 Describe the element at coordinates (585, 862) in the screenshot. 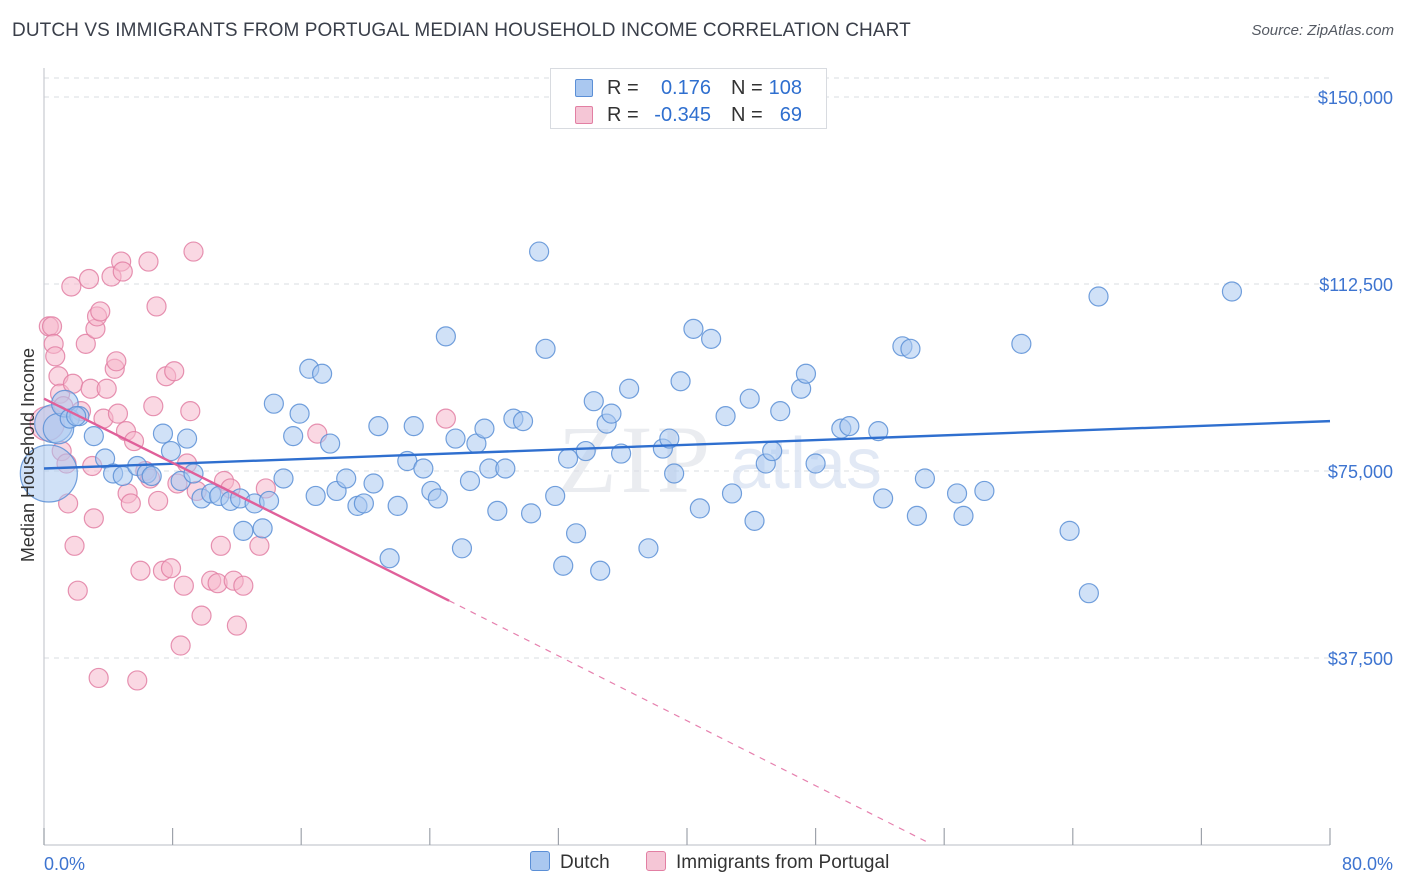

I see `bottom-legend-dutch-label: Dutch` at that location.